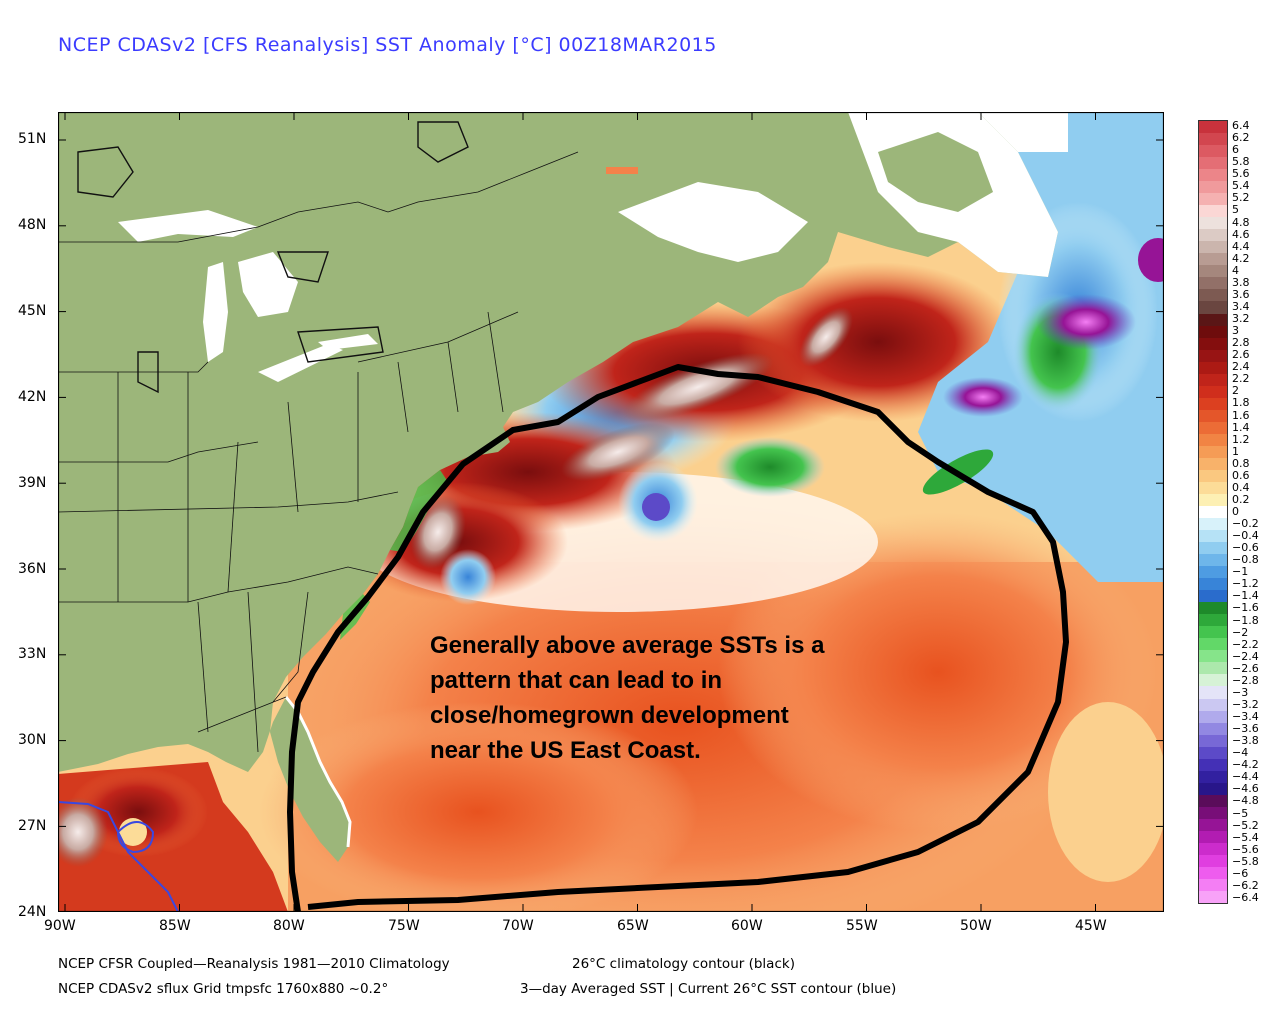  What do you see at coordinates (1245, 825) in the screenshot?
I see `colorbar-label: −5.2` at bounding box center [1245, 825].